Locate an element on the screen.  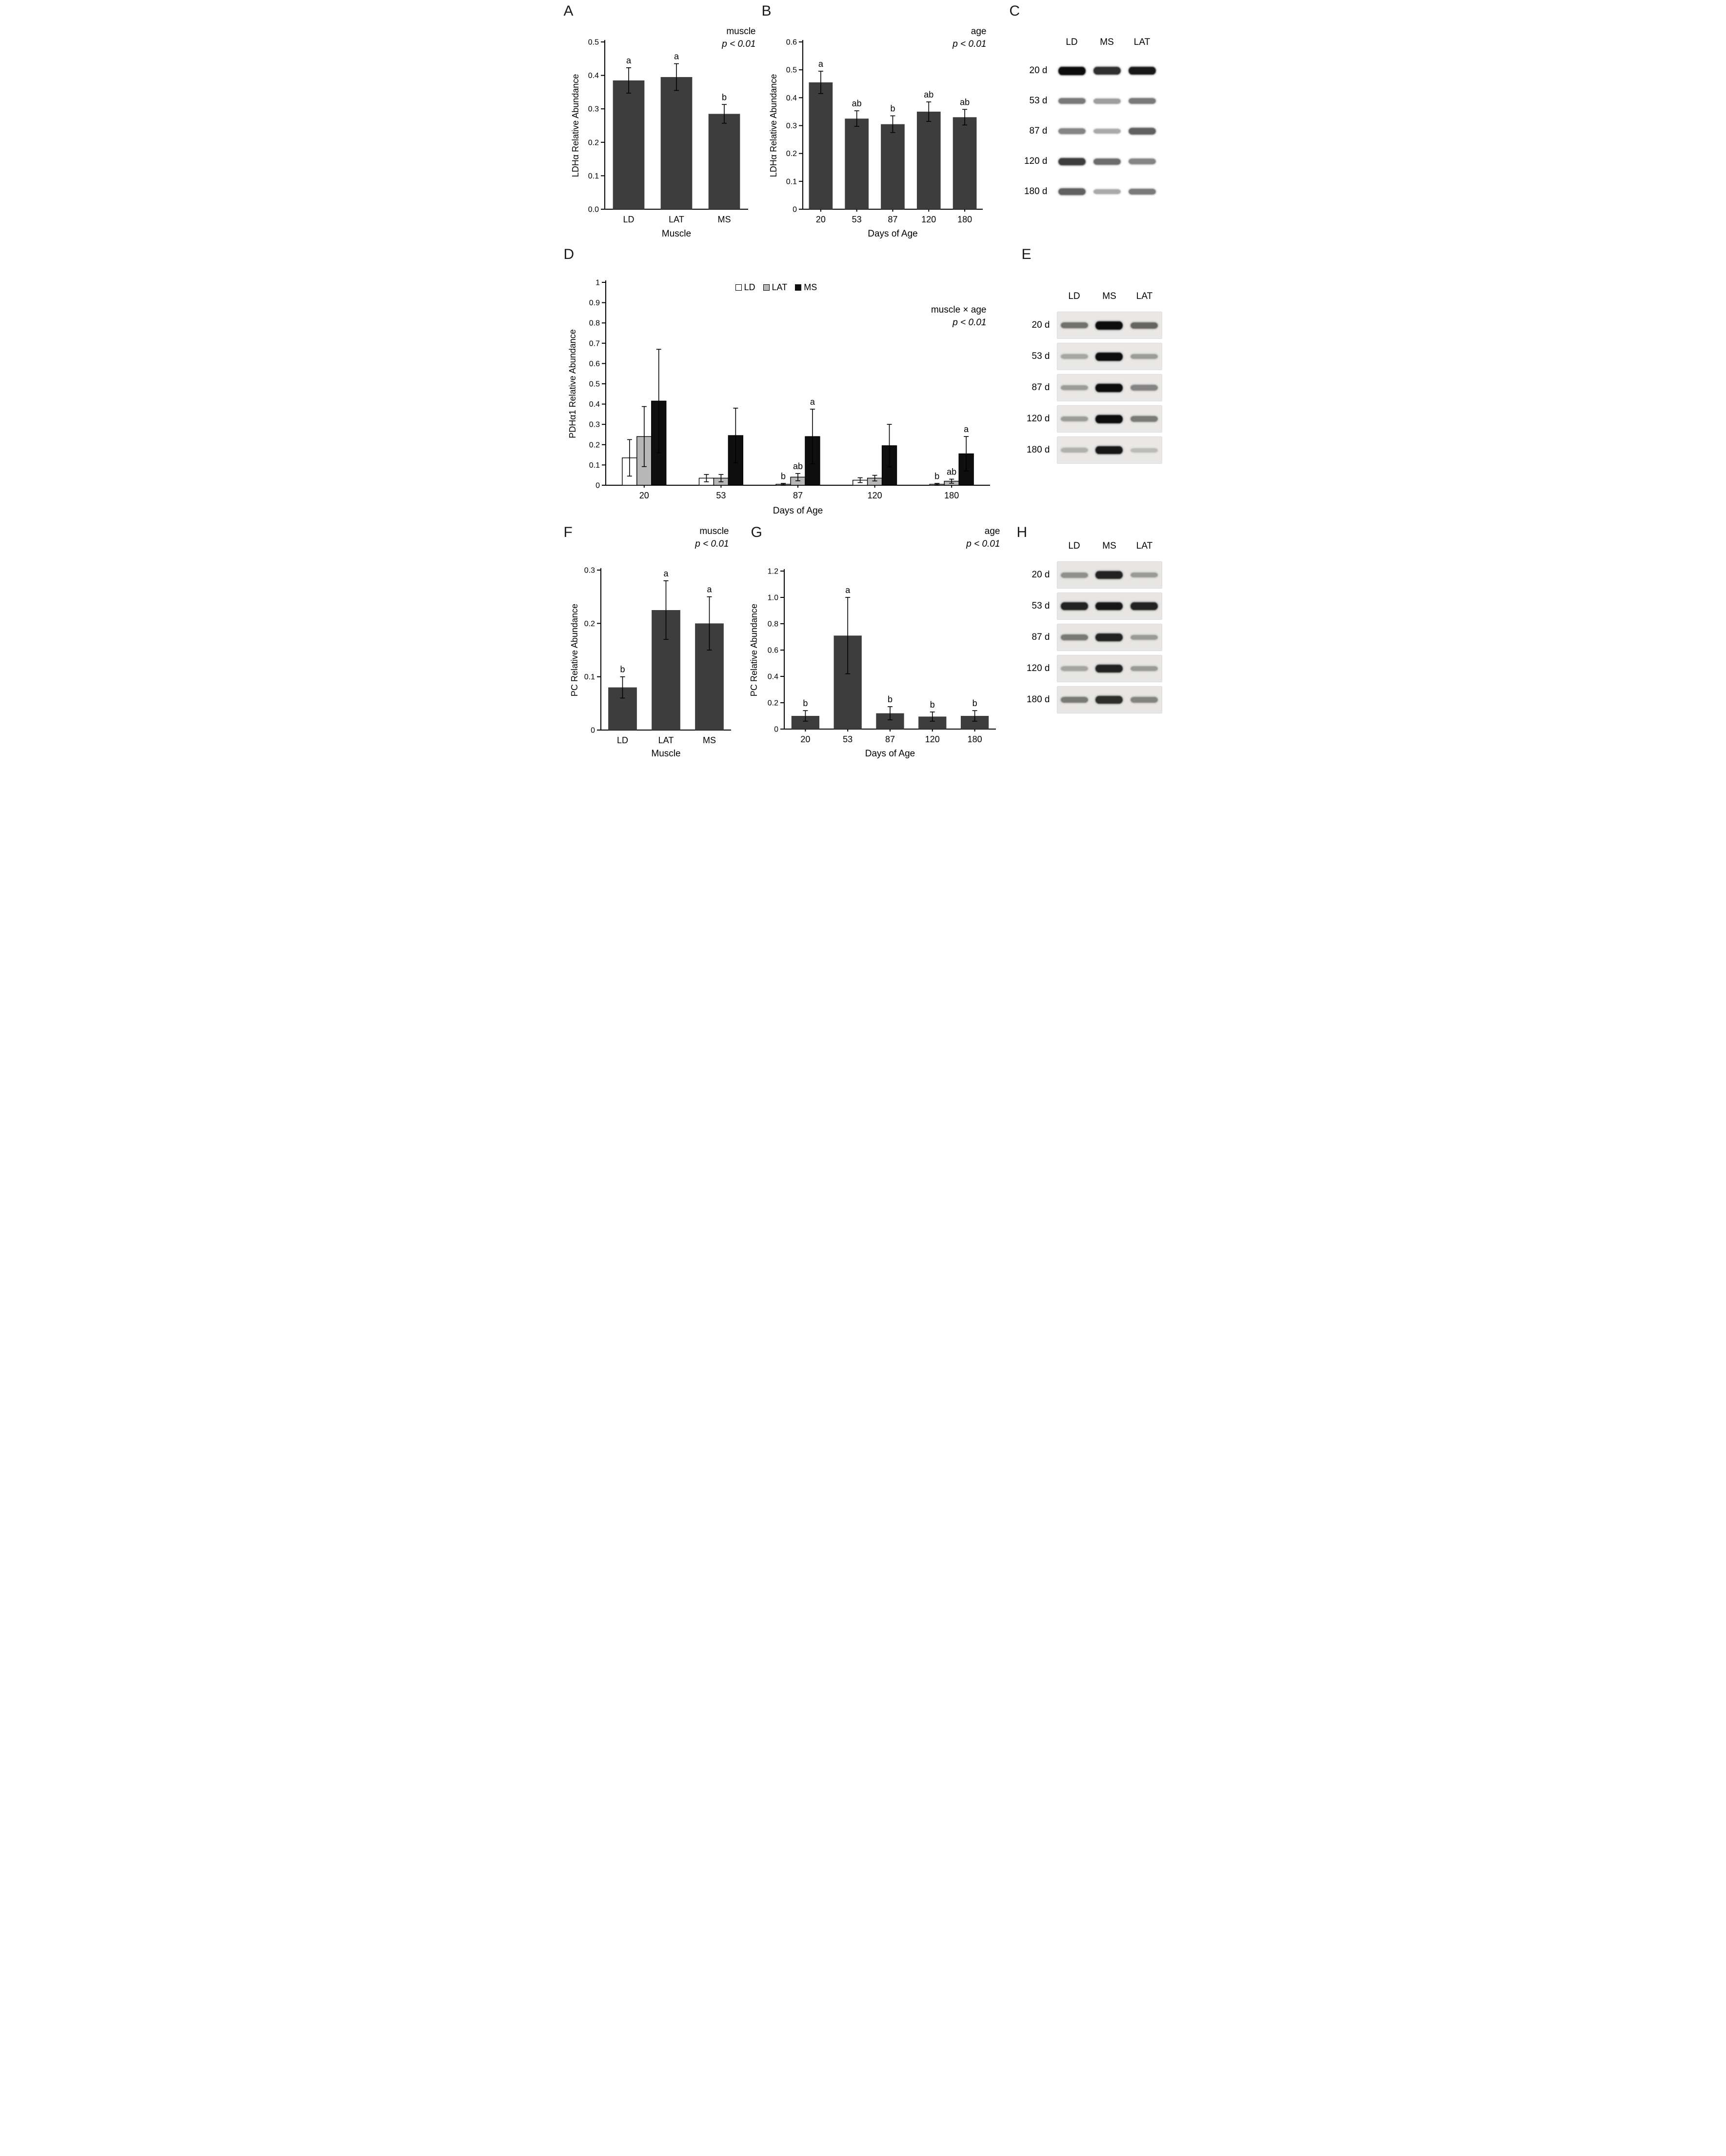
svg-text: 0.8 is located at coordinates (772, 624).